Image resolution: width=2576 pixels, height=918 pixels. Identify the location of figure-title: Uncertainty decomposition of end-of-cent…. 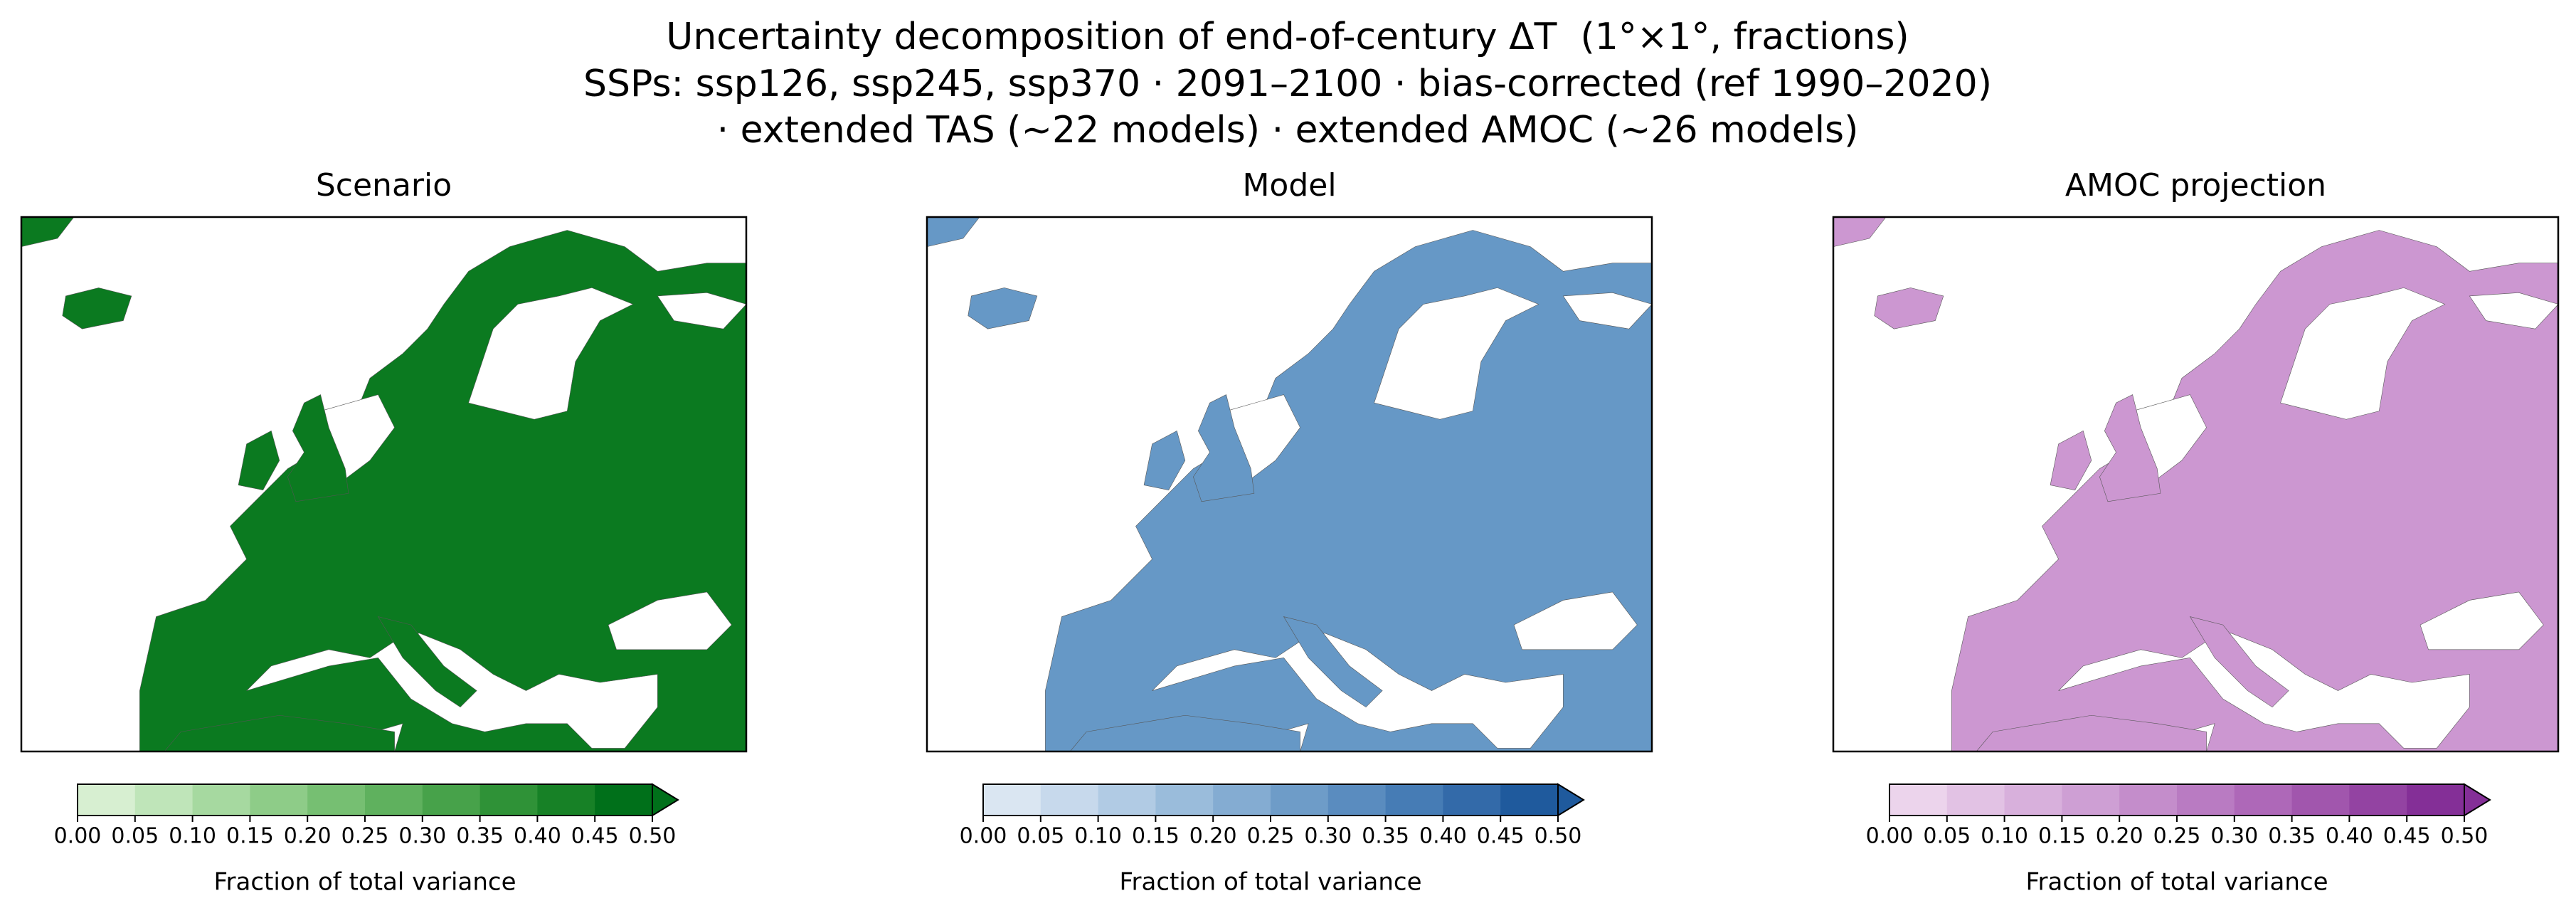
(1288, 37).